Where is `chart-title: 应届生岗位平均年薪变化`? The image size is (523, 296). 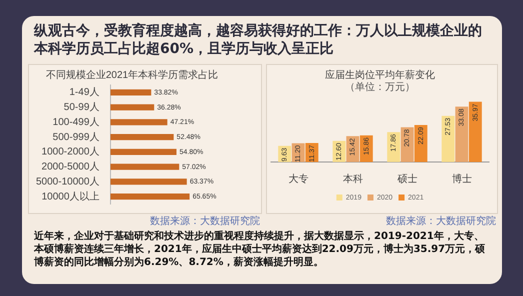
chart-title: 应届生岗位平均年薪变化 is located at coordinates (380, 74).